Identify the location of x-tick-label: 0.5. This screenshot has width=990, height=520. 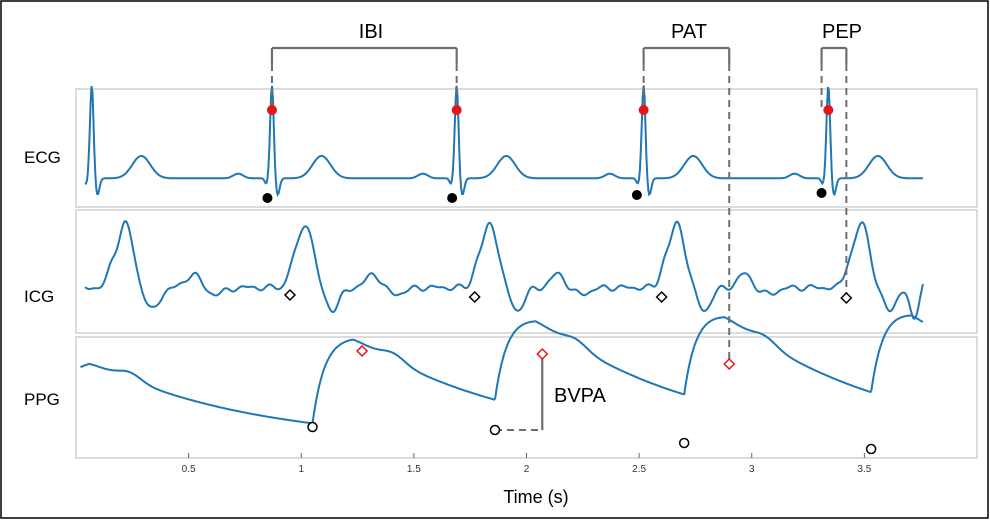
(189, 469).